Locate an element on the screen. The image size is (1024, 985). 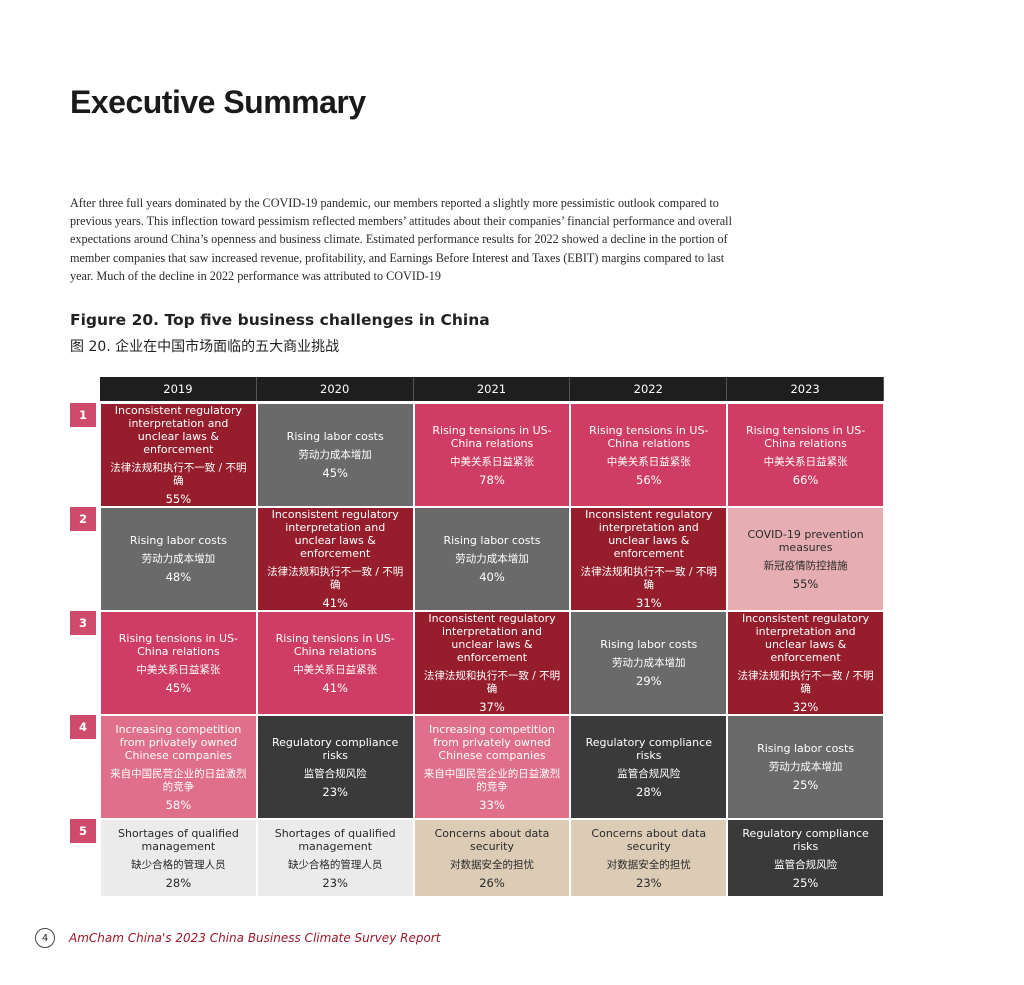
challenge-name-zh: 对数据安全的担忧 is located at coordinates (648, 864).